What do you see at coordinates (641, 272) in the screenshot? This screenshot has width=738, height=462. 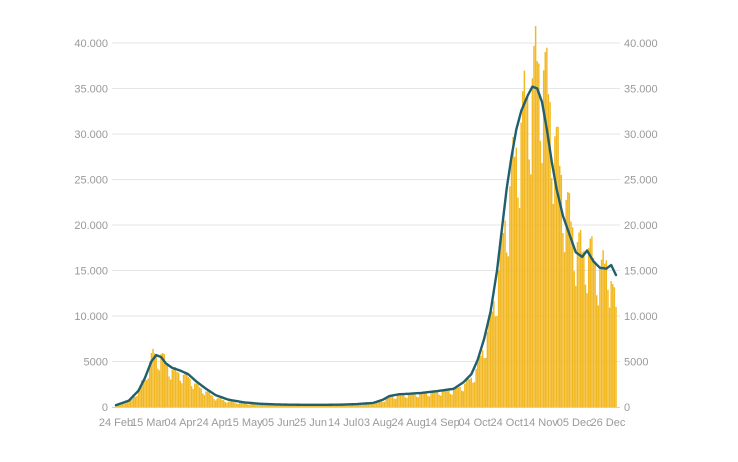 I see `y-tick-right: 15.000` at bounding box center [641, 272].